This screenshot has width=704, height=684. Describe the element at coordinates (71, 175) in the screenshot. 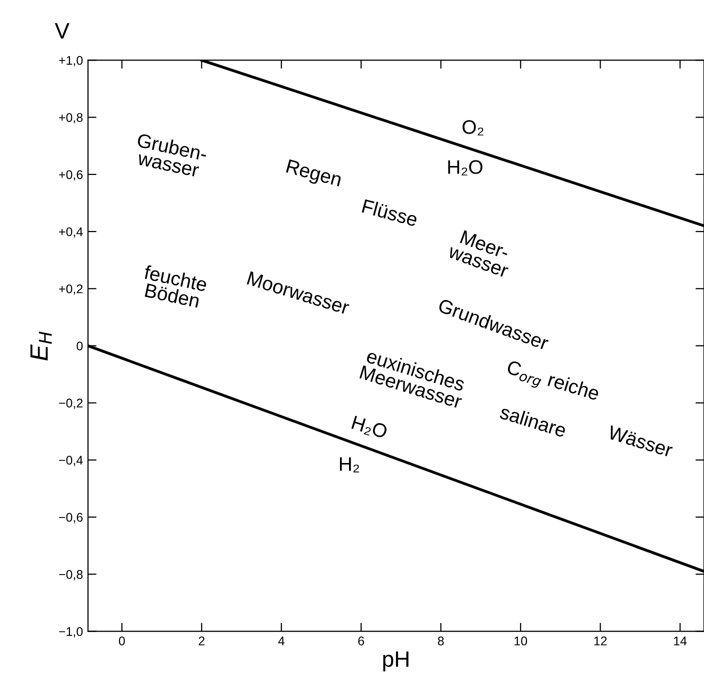

I see `y-tick-label: +0,6` at that location.